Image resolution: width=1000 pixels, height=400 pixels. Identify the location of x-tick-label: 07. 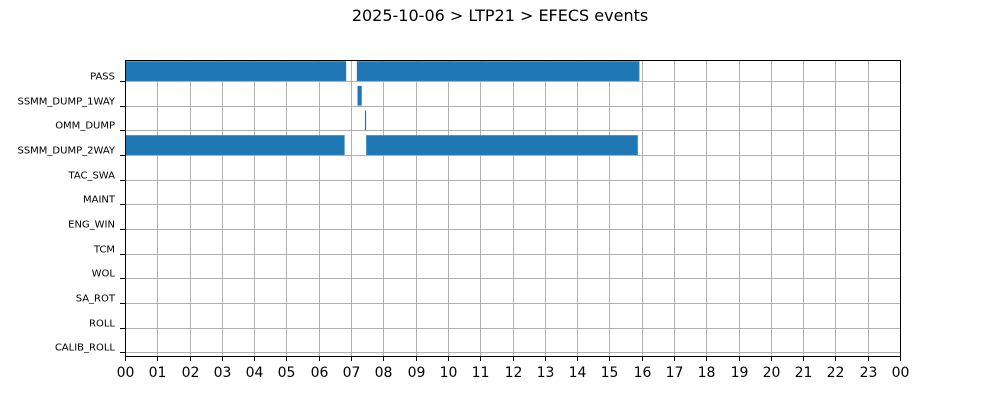
(352, 373).